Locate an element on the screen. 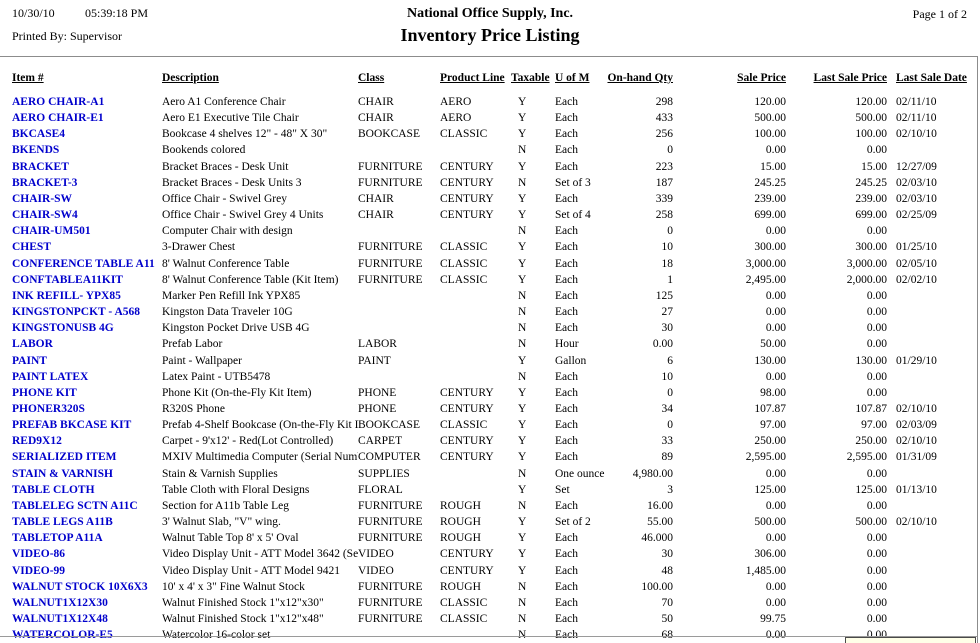 The height and width of the screenshot is (643, 980). cell-class: CHAIR is located at coordinates (376, 215).